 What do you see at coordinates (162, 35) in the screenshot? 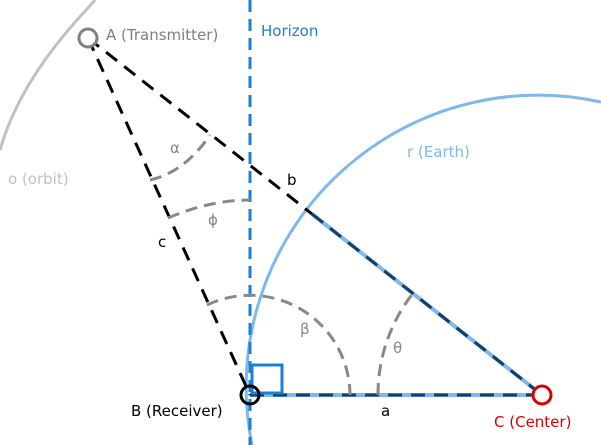
I see `label-point-a: A (Transmitter)` at bounding box center [162, 35].